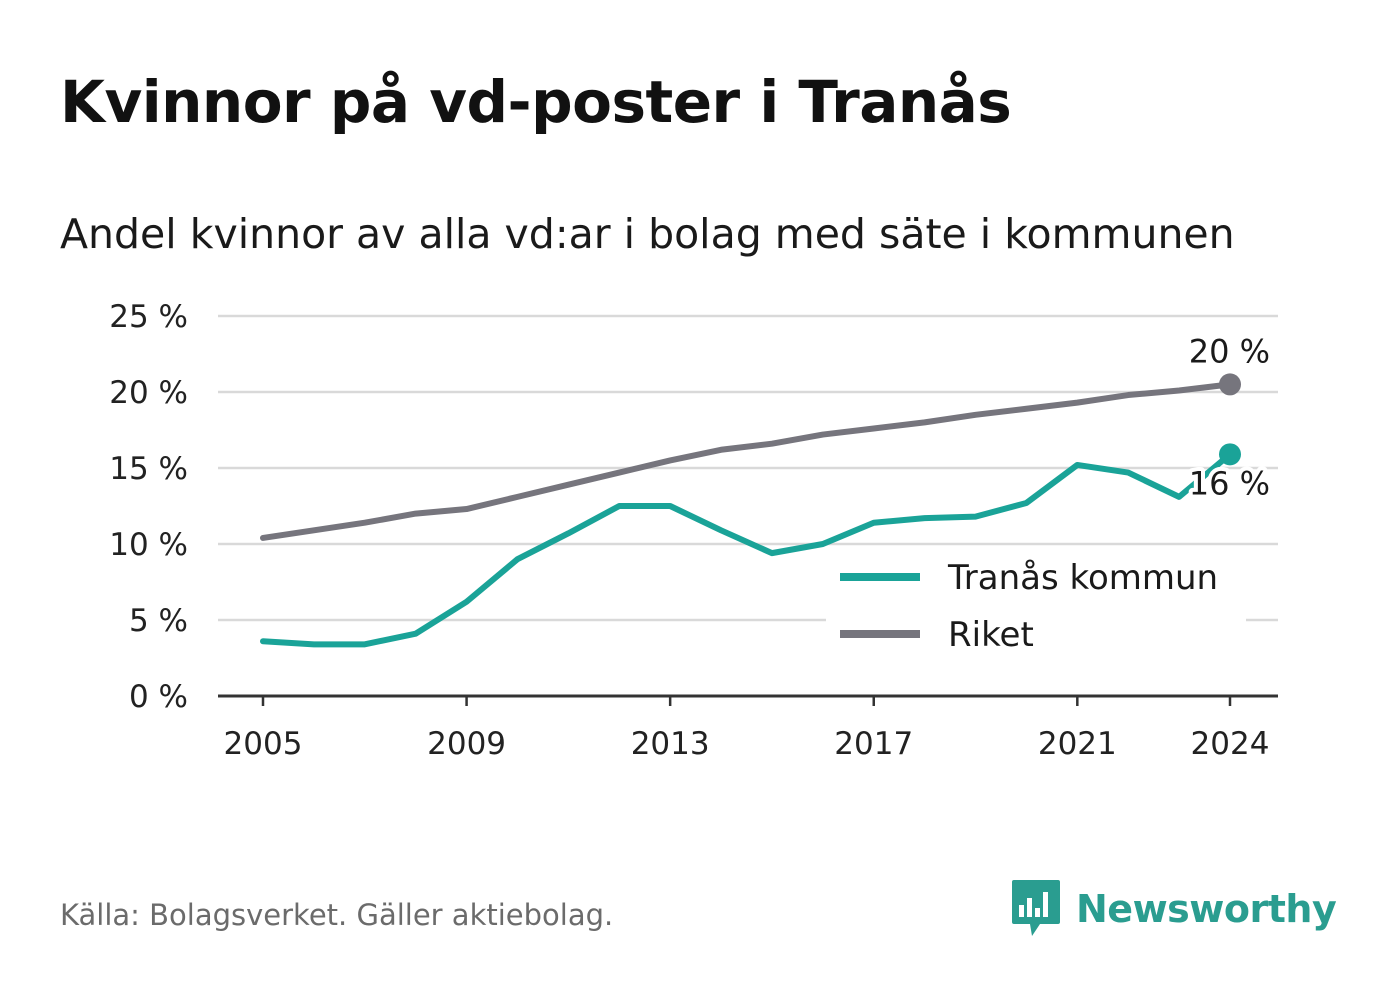 The image size is (1382, 999). Describe the element at coordinates (148, 317) in the screenshot. I see `y-tick-label: 25 %` at that location.